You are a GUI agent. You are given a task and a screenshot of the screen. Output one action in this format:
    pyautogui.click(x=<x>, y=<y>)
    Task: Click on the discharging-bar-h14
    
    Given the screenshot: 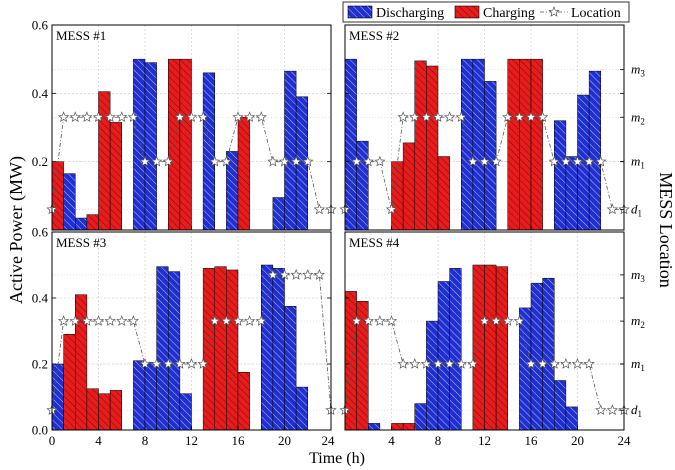 What is the action you would take?
    pyautogui.click(x=209, y=151)
    